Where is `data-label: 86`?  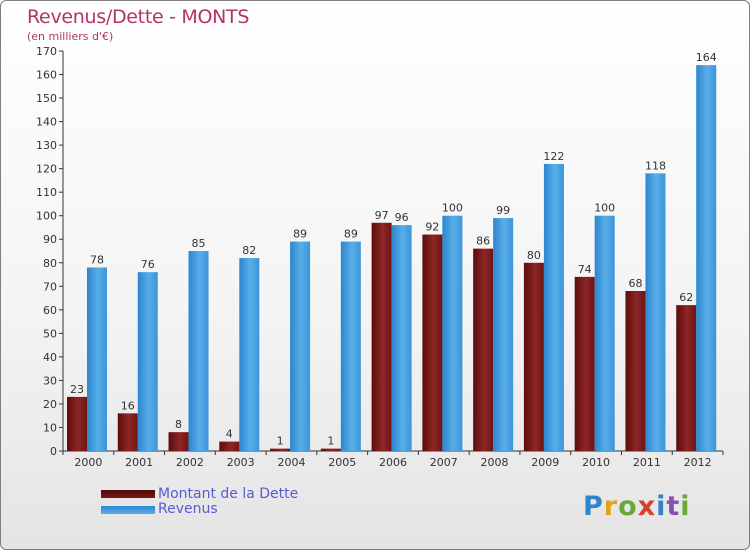 data-label: 86 is located at coordinates (483, 241).